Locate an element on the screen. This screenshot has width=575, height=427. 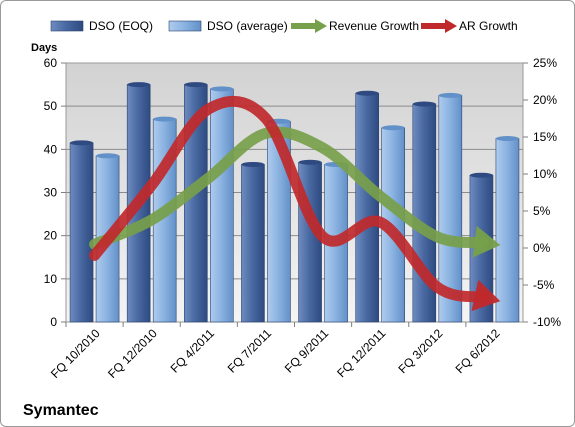
y2-tick-label: 20% is located at coordinates (545, 100).